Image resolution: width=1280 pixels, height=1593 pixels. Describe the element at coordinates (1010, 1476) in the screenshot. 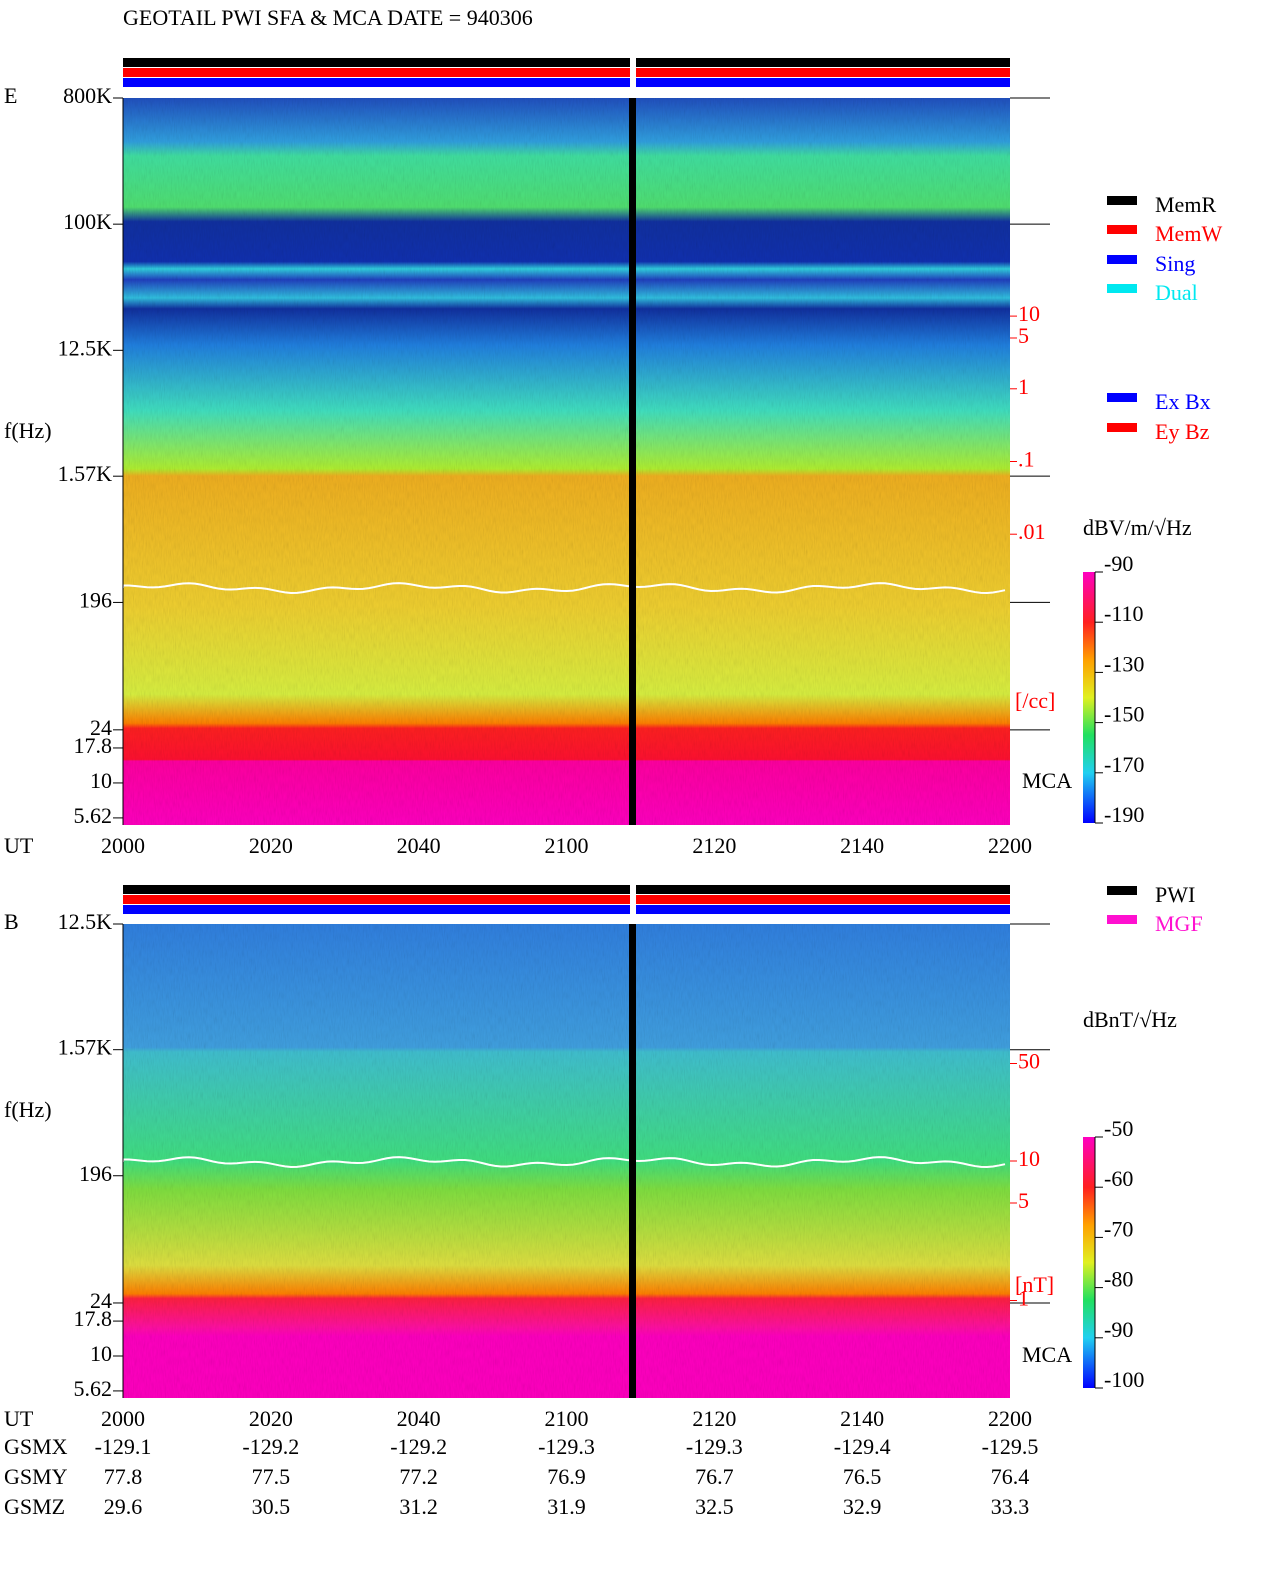

I see `orbit-value: 76.4` at that location.